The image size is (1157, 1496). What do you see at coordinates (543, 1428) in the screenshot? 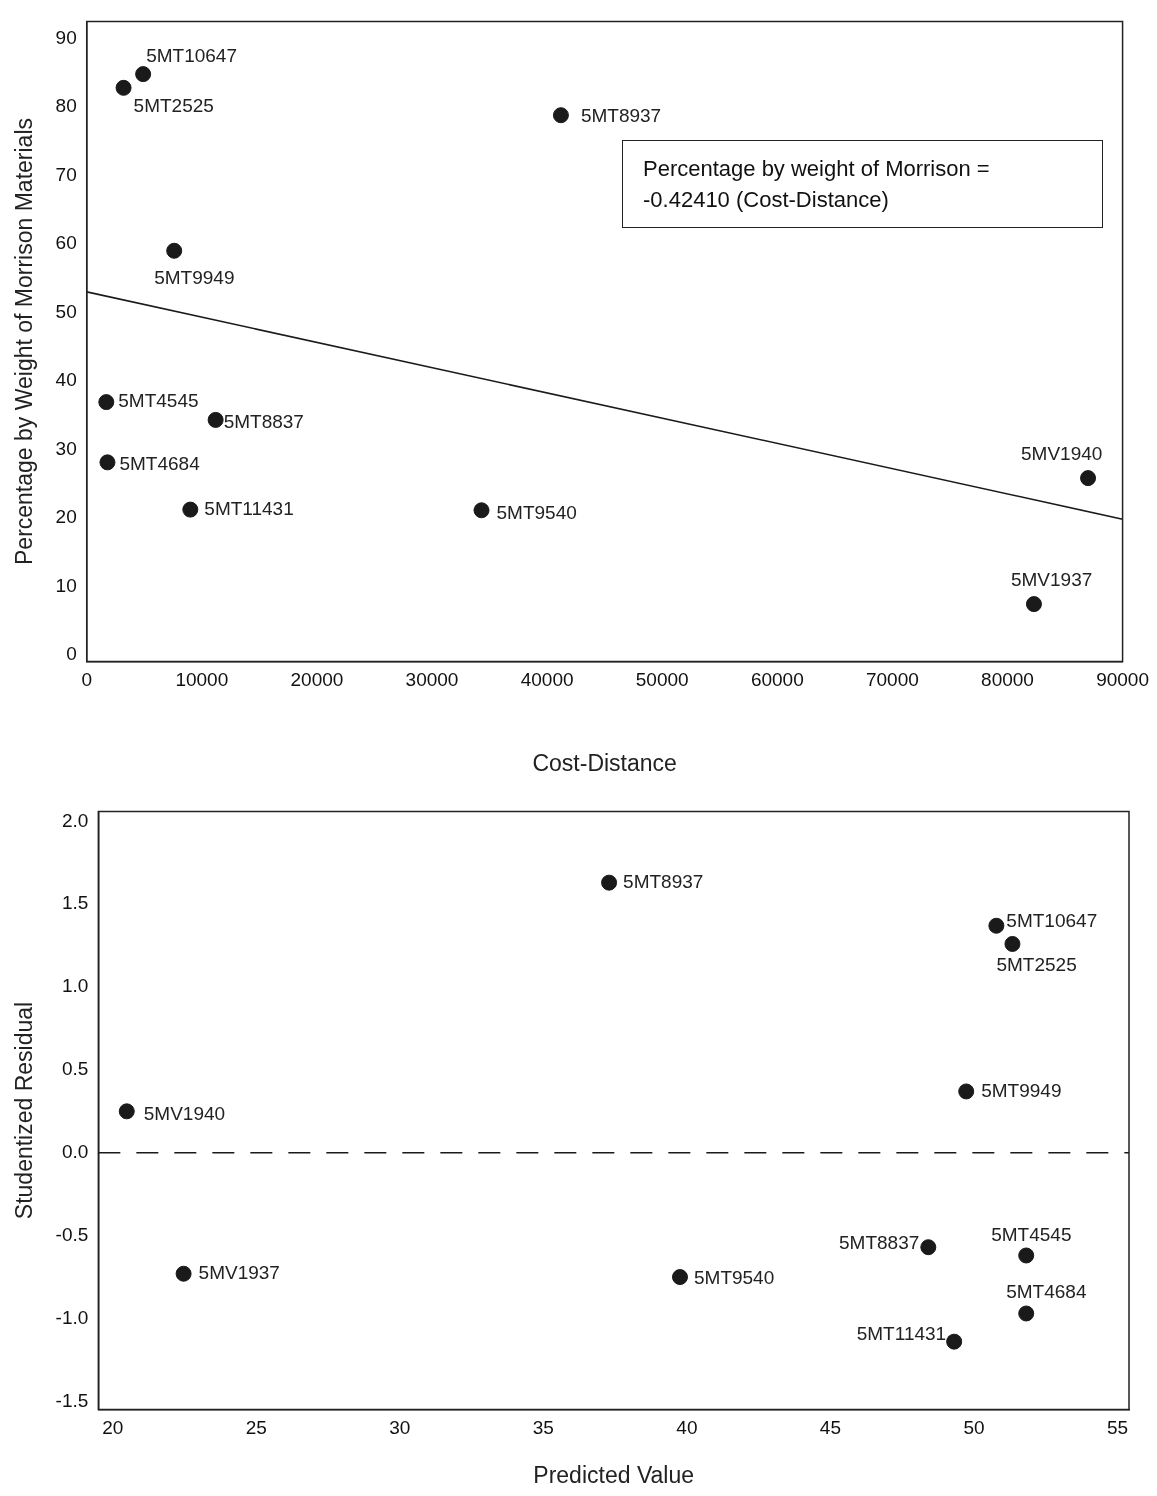
I see `x-tick-label: 35` at bounding box center [543, 1428].